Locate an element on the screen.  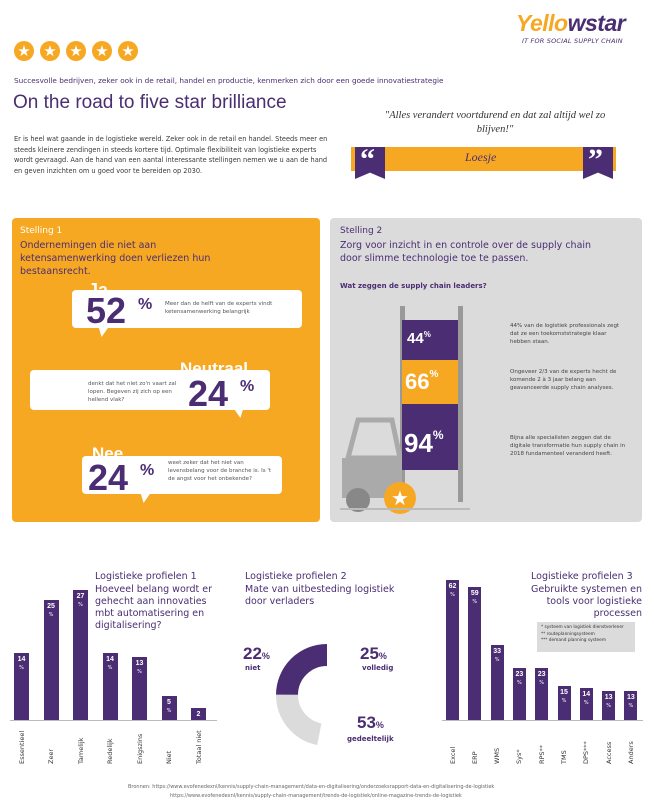
bar-category-label: Tamelijk is located at coordinates (80, 750).